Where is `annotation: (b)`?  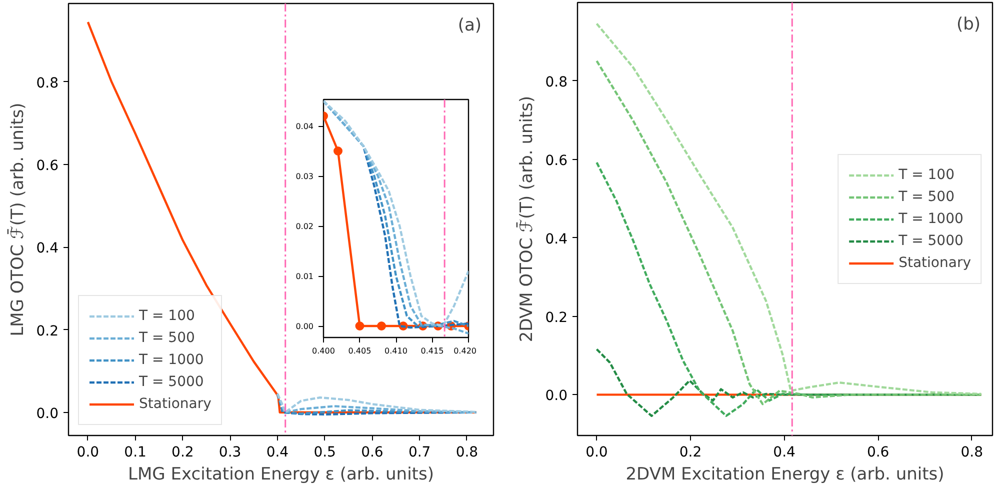 annotation: (b) is located at coordinates (968, 24).